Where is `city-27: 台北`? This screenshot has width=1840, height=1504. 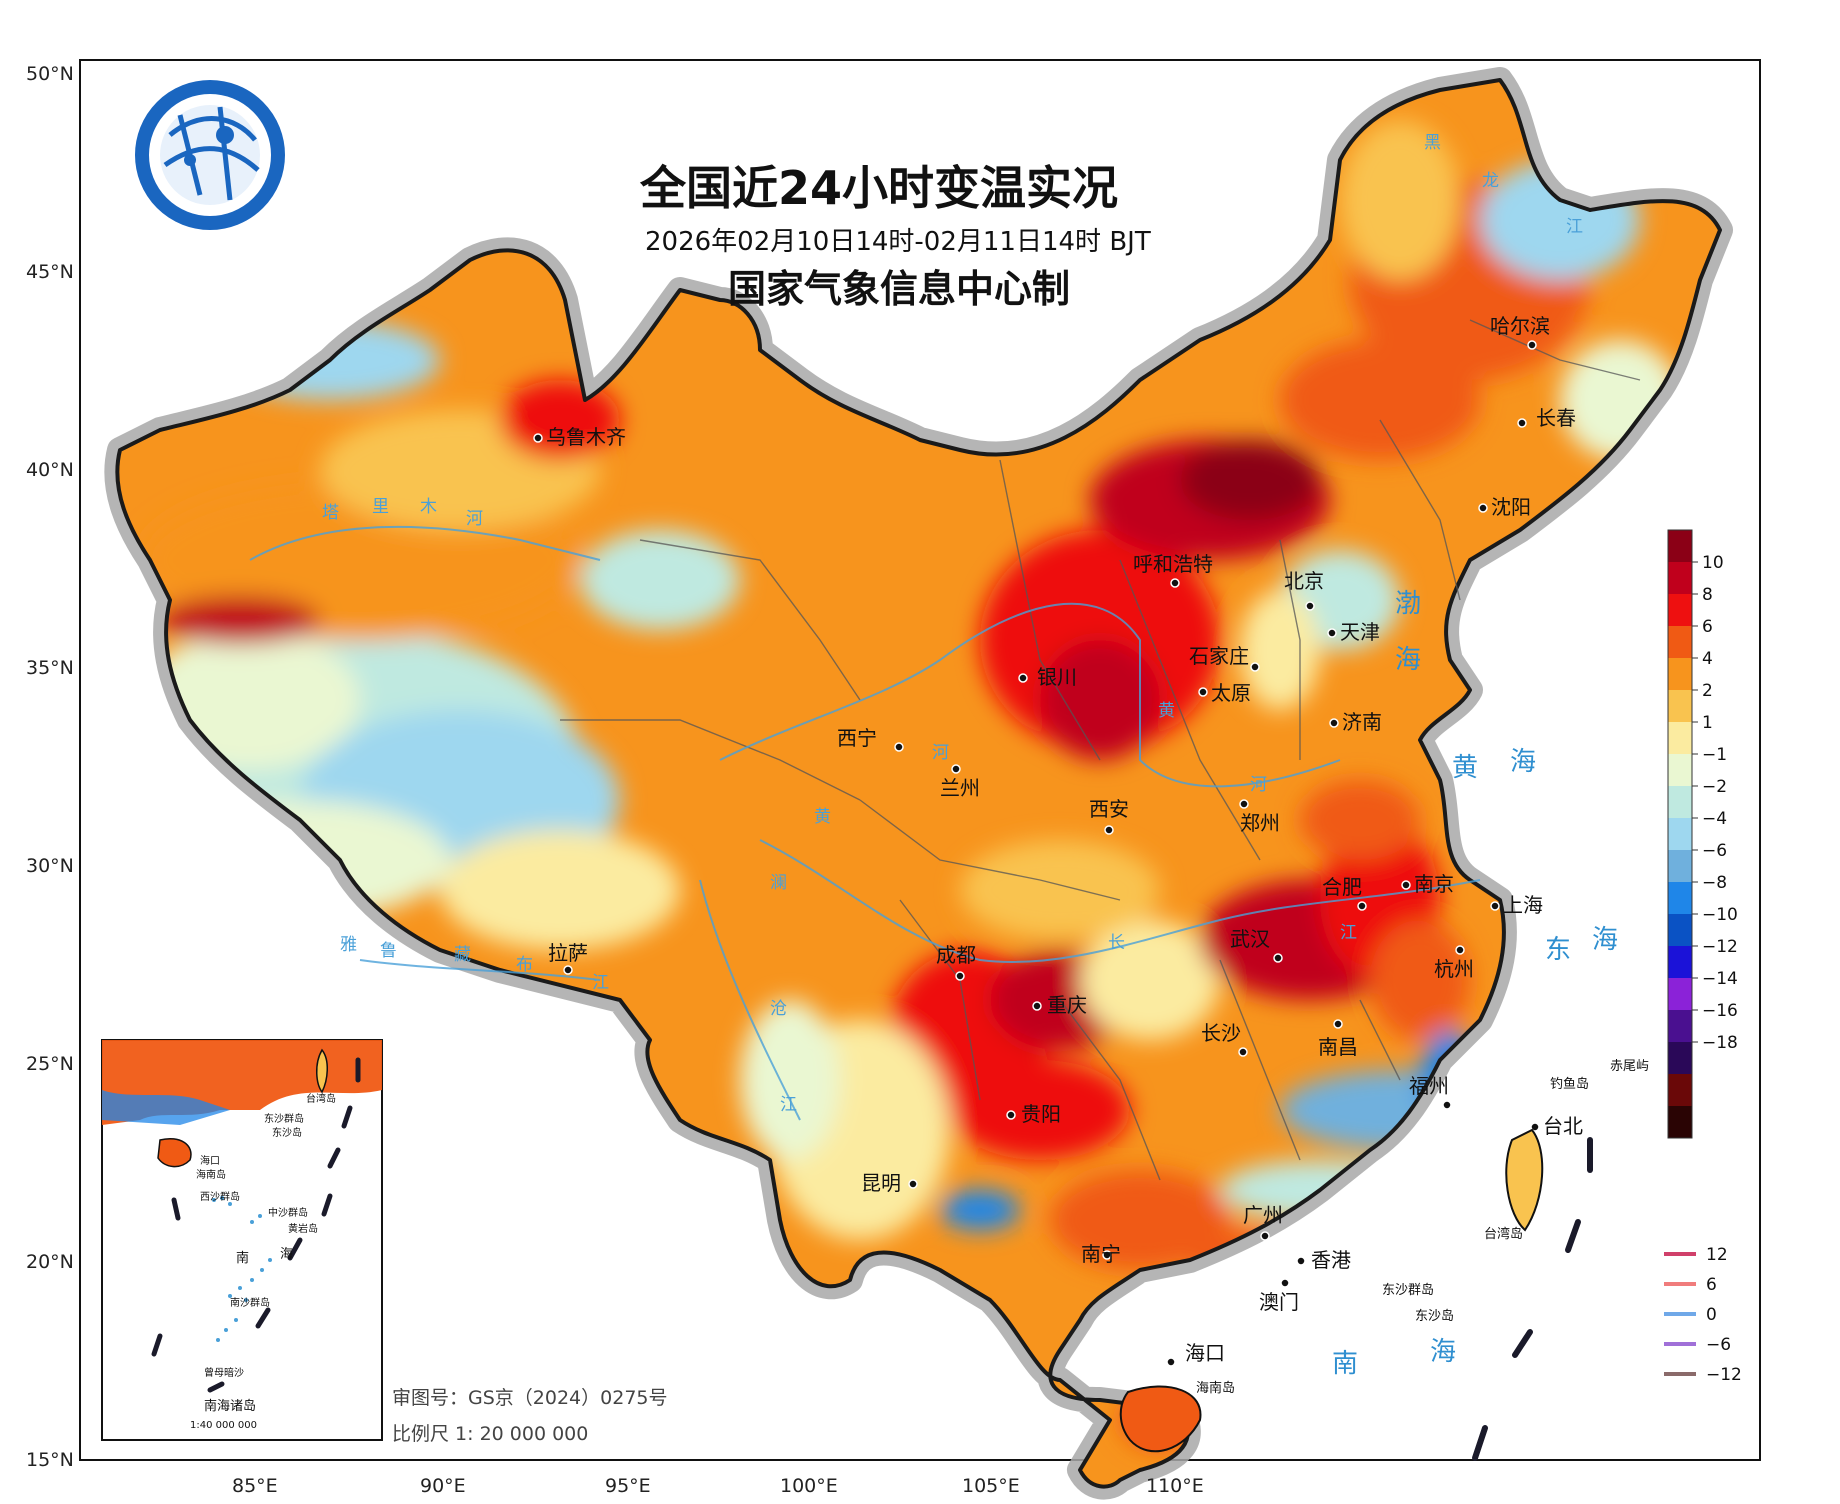
city-27: 台北 is located at coordinates (1556, 1126).